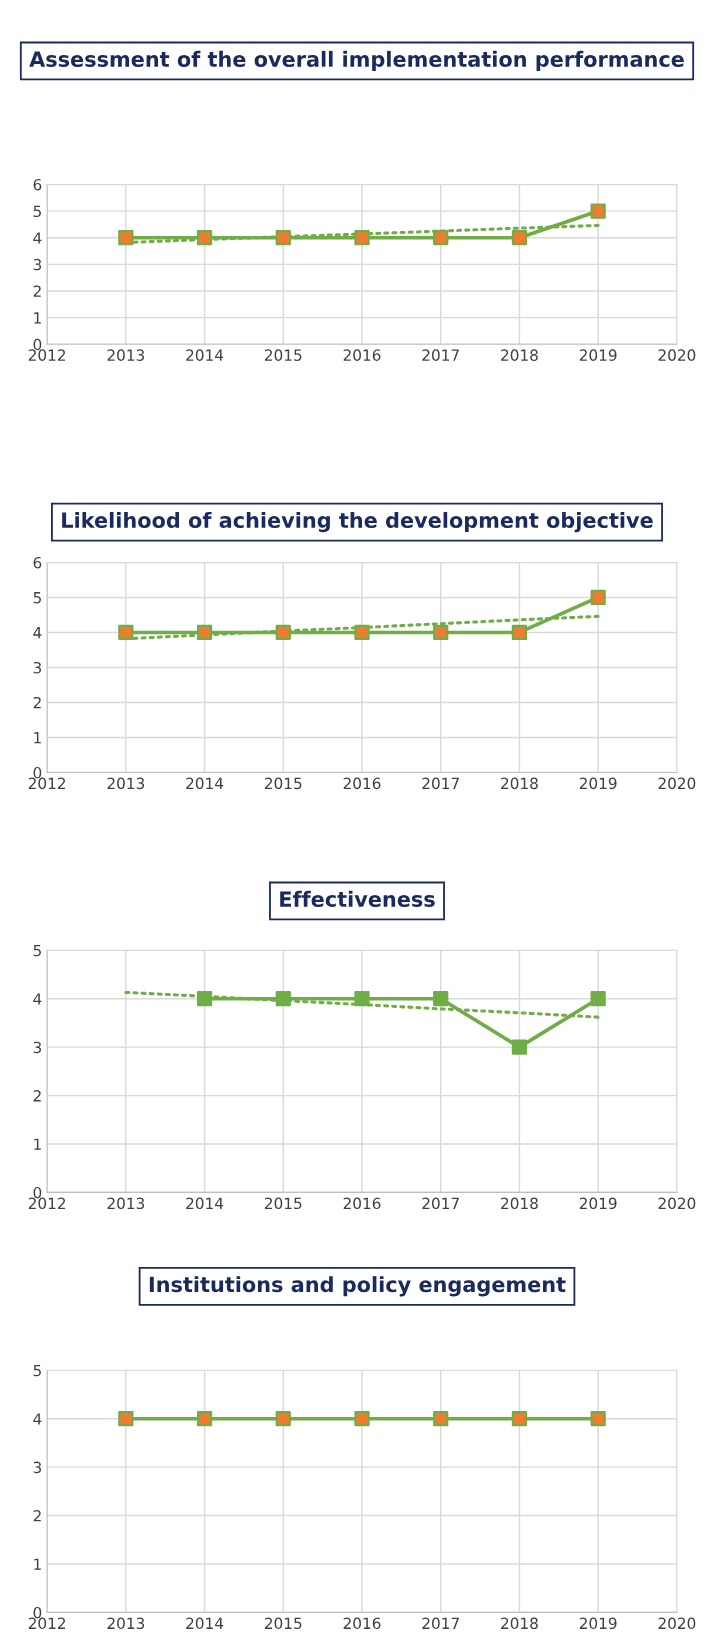  I want to click on chart-title: Effectiveness, so click(357, 898).